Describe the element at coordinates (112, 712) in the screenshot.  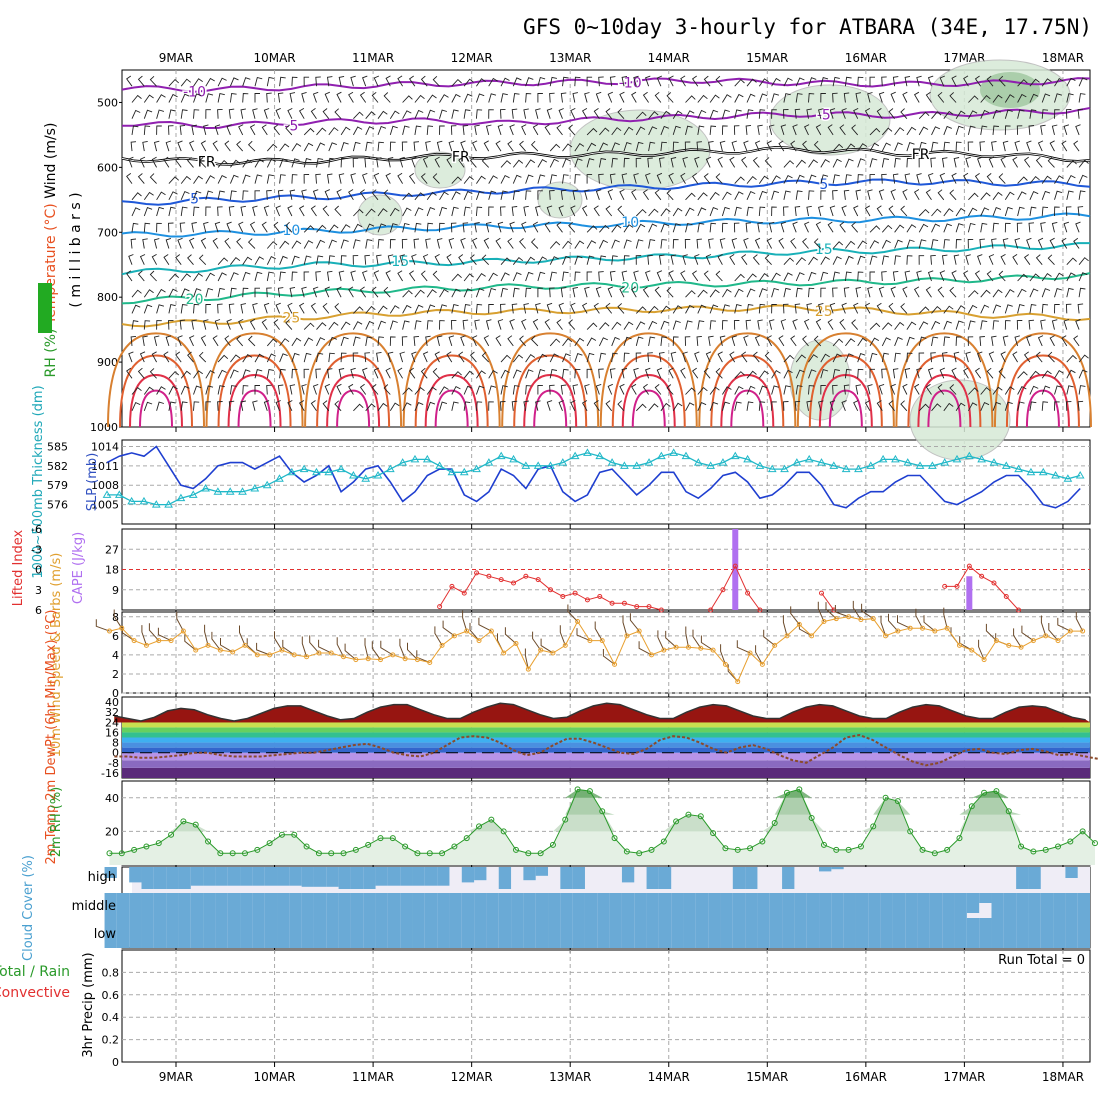
I see `temp-ytick-label: 32` at that location.